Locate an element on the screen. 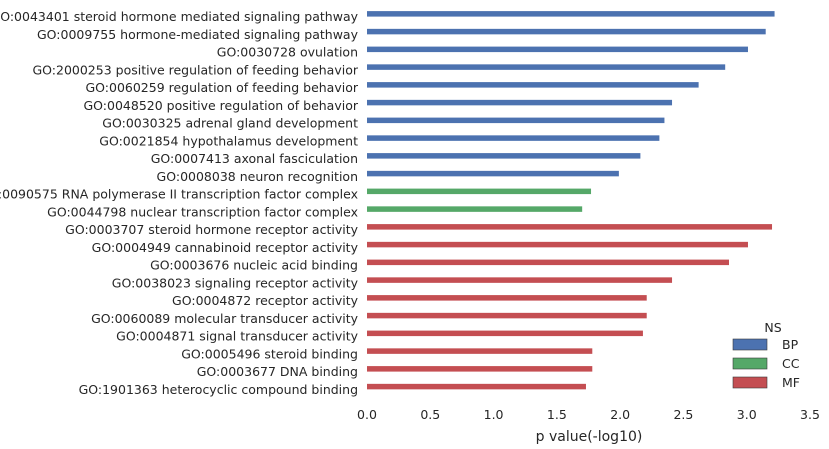 The width and height of the screenshot is (829, 449). category-label: GO:0003677 DNA binding is located at coordinates (277, 371).